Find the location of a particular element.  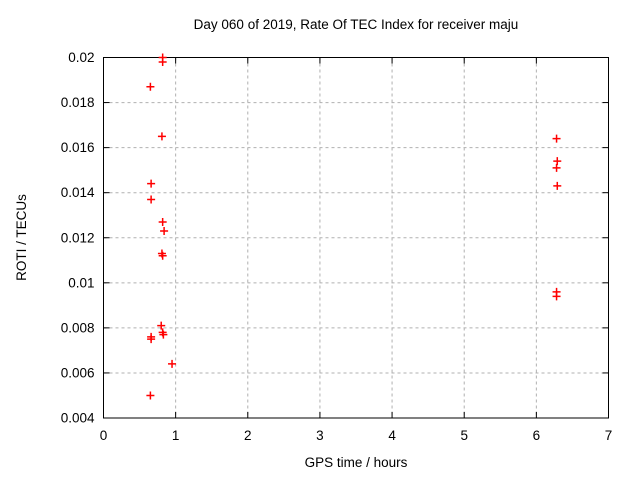

x-axis-label: GPS time / hours is located at coordinates (356, 462).